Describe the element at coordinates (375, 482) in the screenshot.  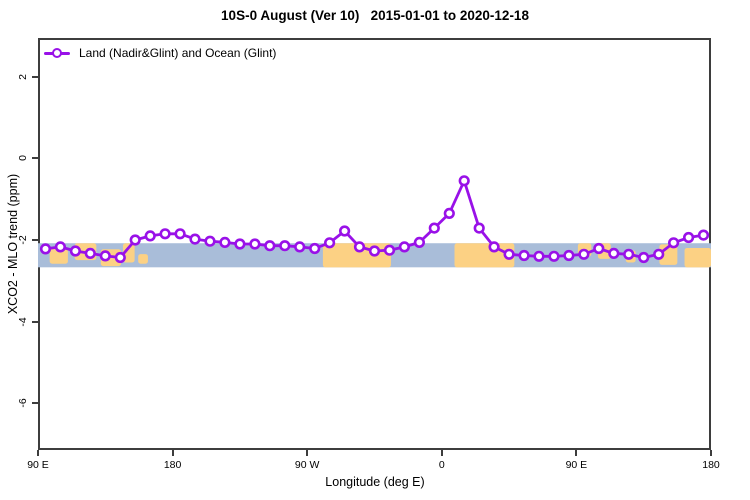
I see `x-axis-label: Longitude (deg E)` at that location.